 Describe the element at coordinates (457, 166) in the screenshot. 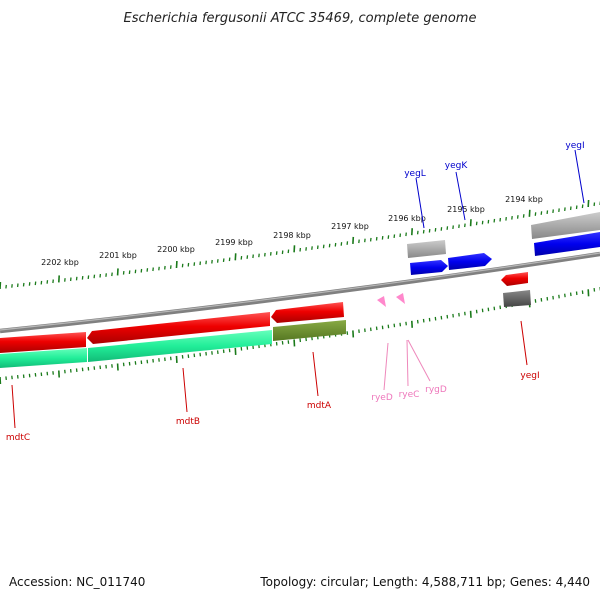

I see `gene-label-yegK: yegK` at that location.